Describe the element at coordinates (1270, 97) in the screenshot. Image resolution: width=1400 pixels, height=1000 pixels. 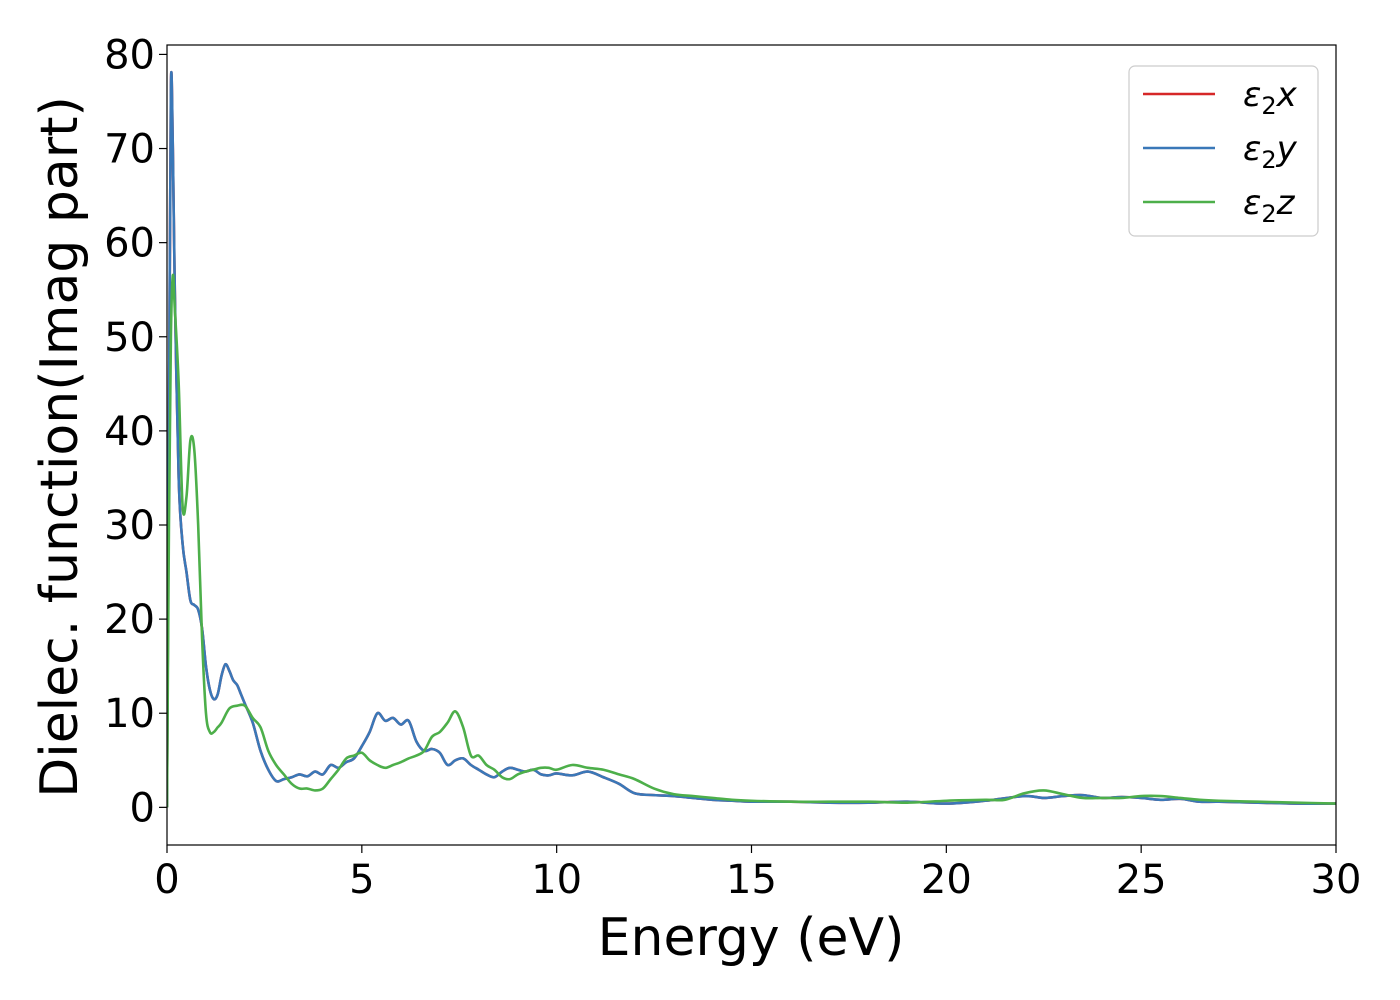
I see `legend-label-x: ε2x` at that location.